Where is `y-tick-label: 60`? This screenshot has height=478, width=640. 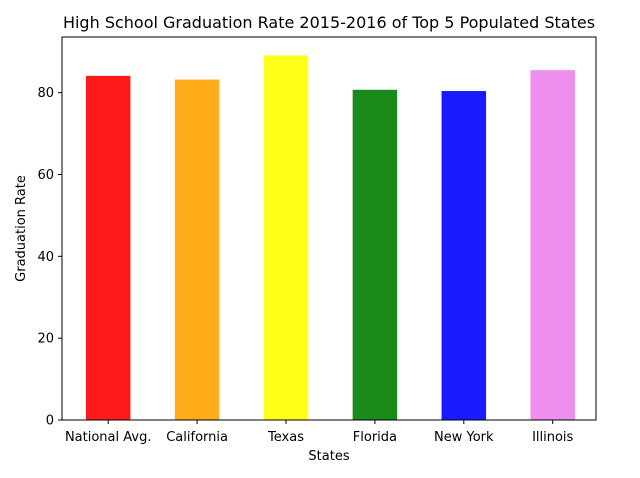
y-tick-label: 60 is located at coordinates (45, 175).